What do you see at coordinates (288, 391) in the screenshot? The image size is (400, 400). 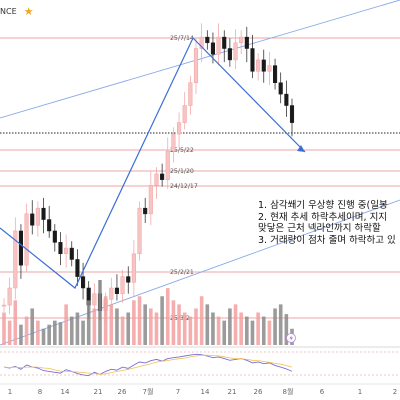 I see `x-tick-label: 8월` at bounding box center [288, 391].